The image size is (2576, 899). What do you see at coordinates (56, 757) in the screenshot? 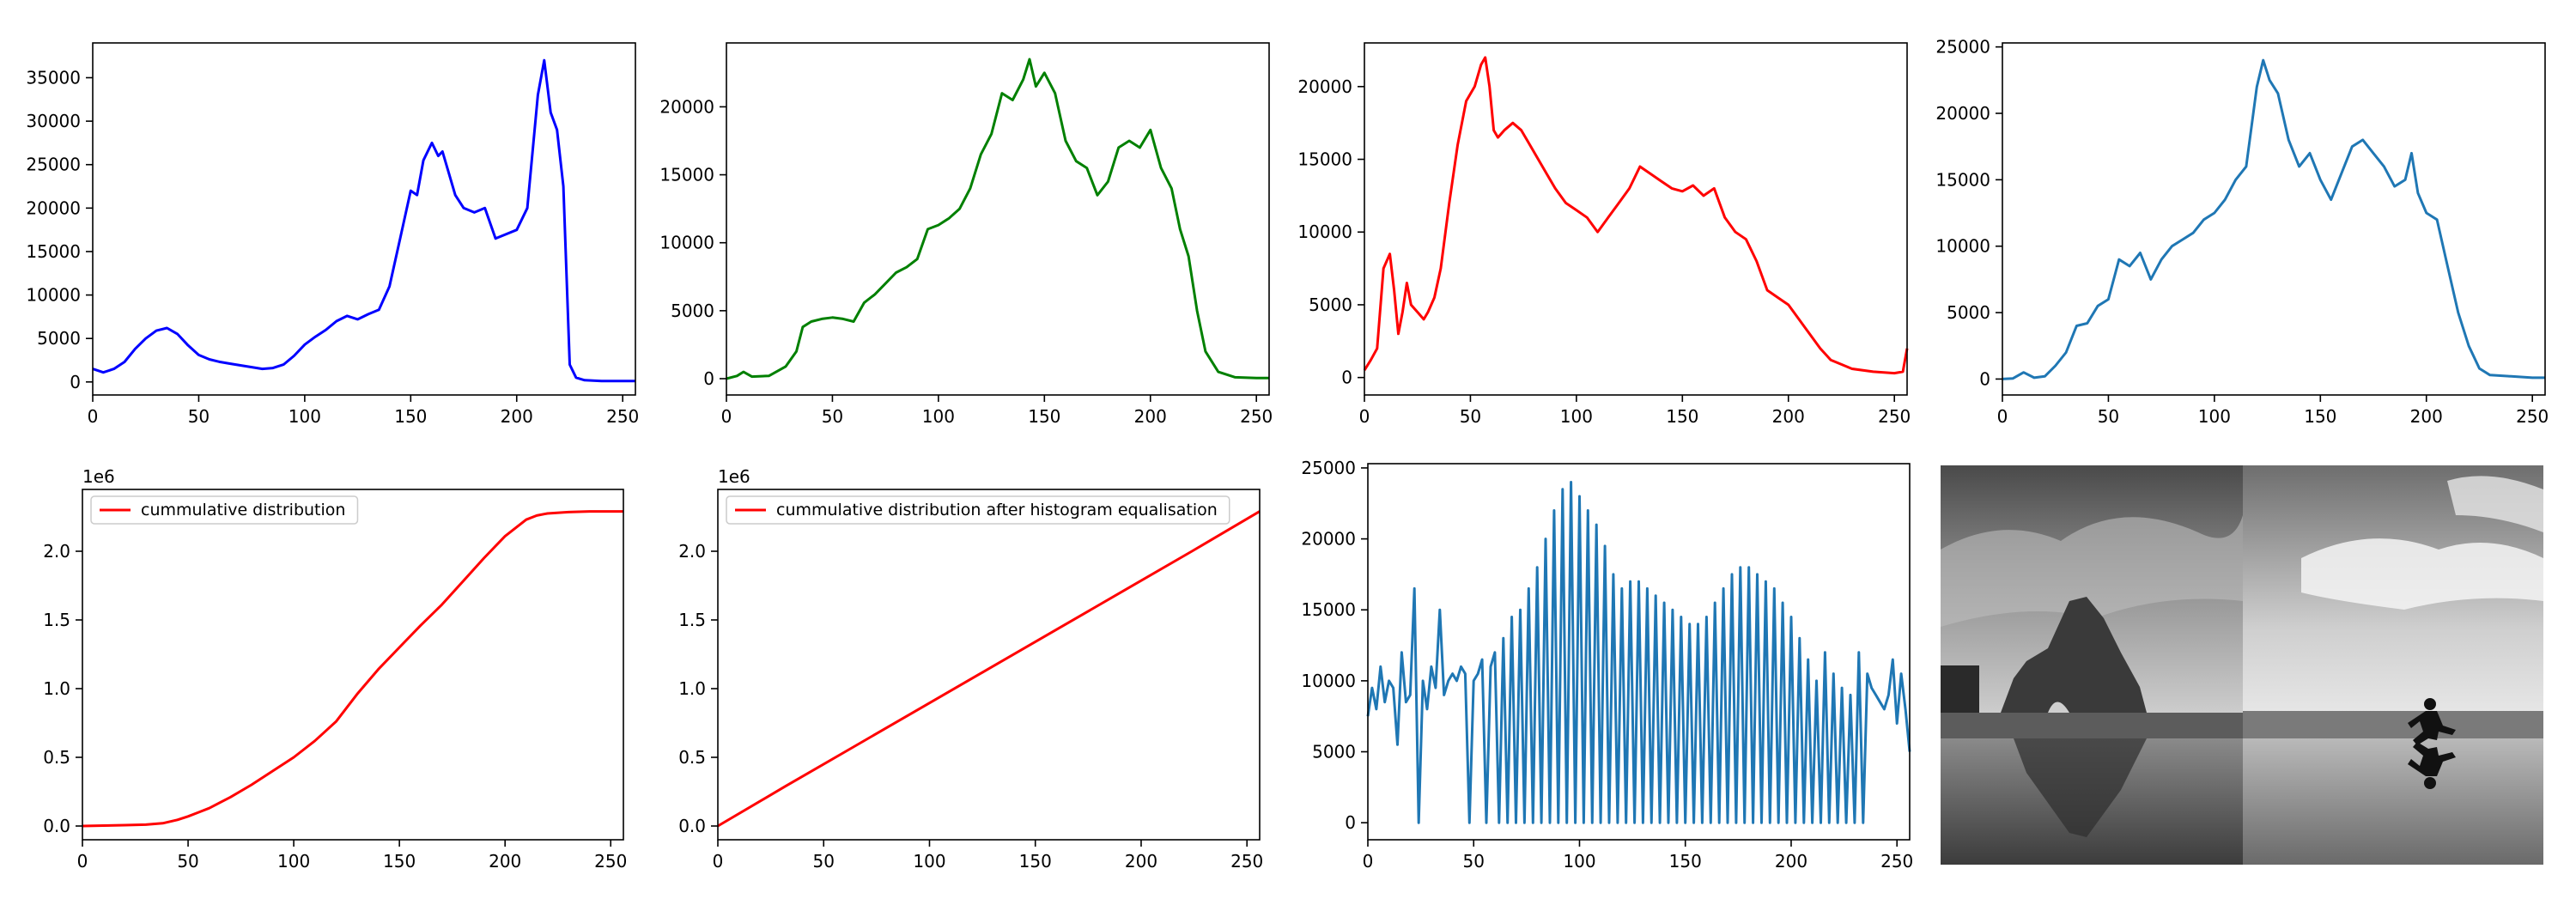
I see `chart-5-ytick-label: 0.5` at bounding box center [56, 757].